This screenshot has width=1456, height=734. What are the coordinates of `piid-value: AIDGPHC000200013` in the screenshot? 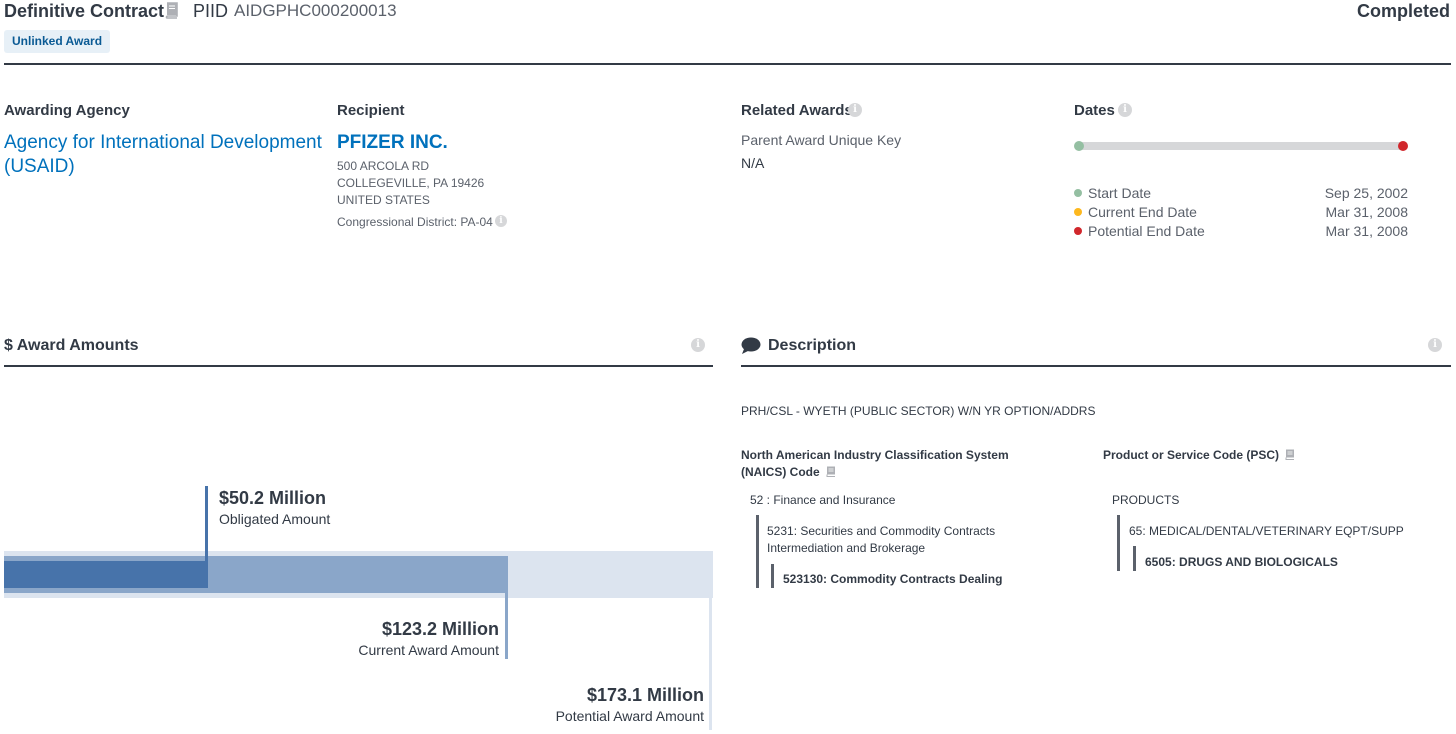 It's located at (315, 10).